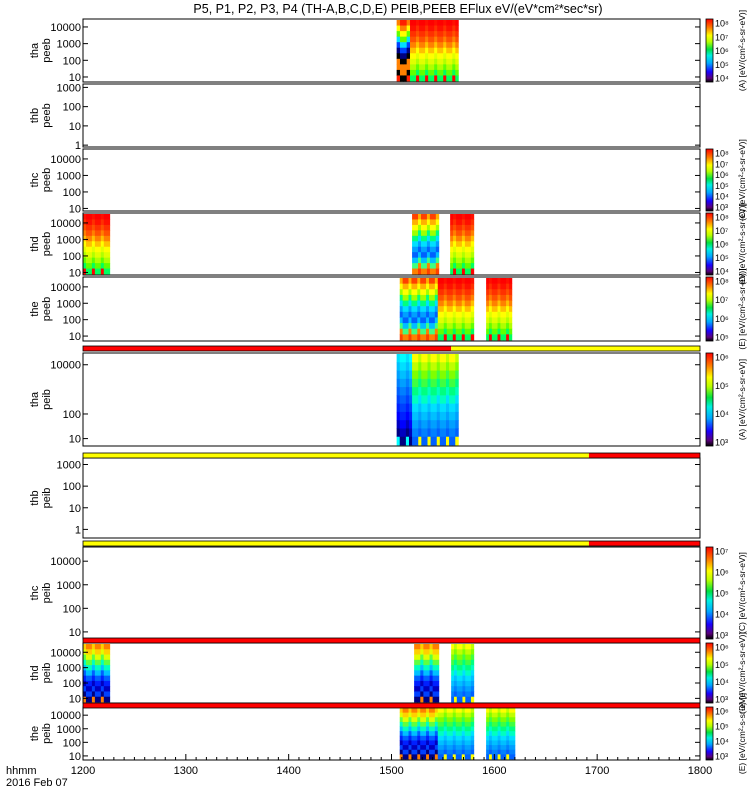  Describe the element at coordinates (721, 300) in the screenshot. I see `colorbar-tick-label: 10⁷` at that location.